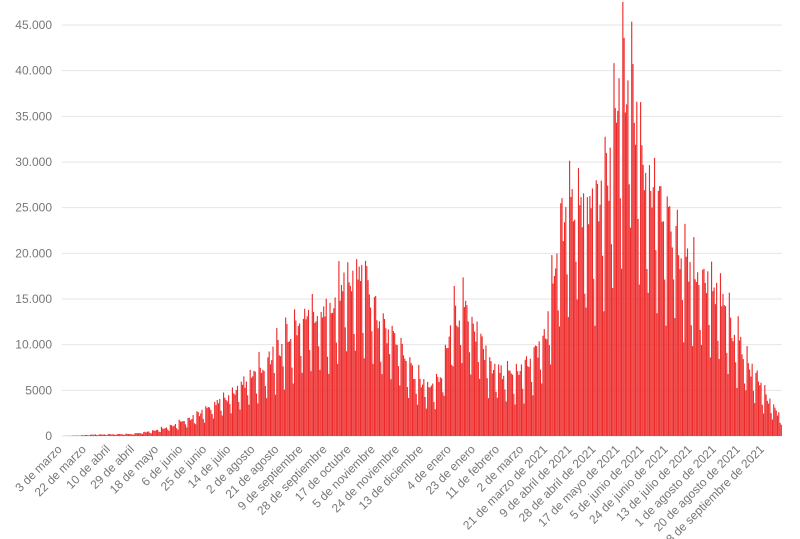 The image size is (800, 539). Describe the element at coordinates (33, 162) in the screenshot. I see `y-tick-label: 30.000` at that location.